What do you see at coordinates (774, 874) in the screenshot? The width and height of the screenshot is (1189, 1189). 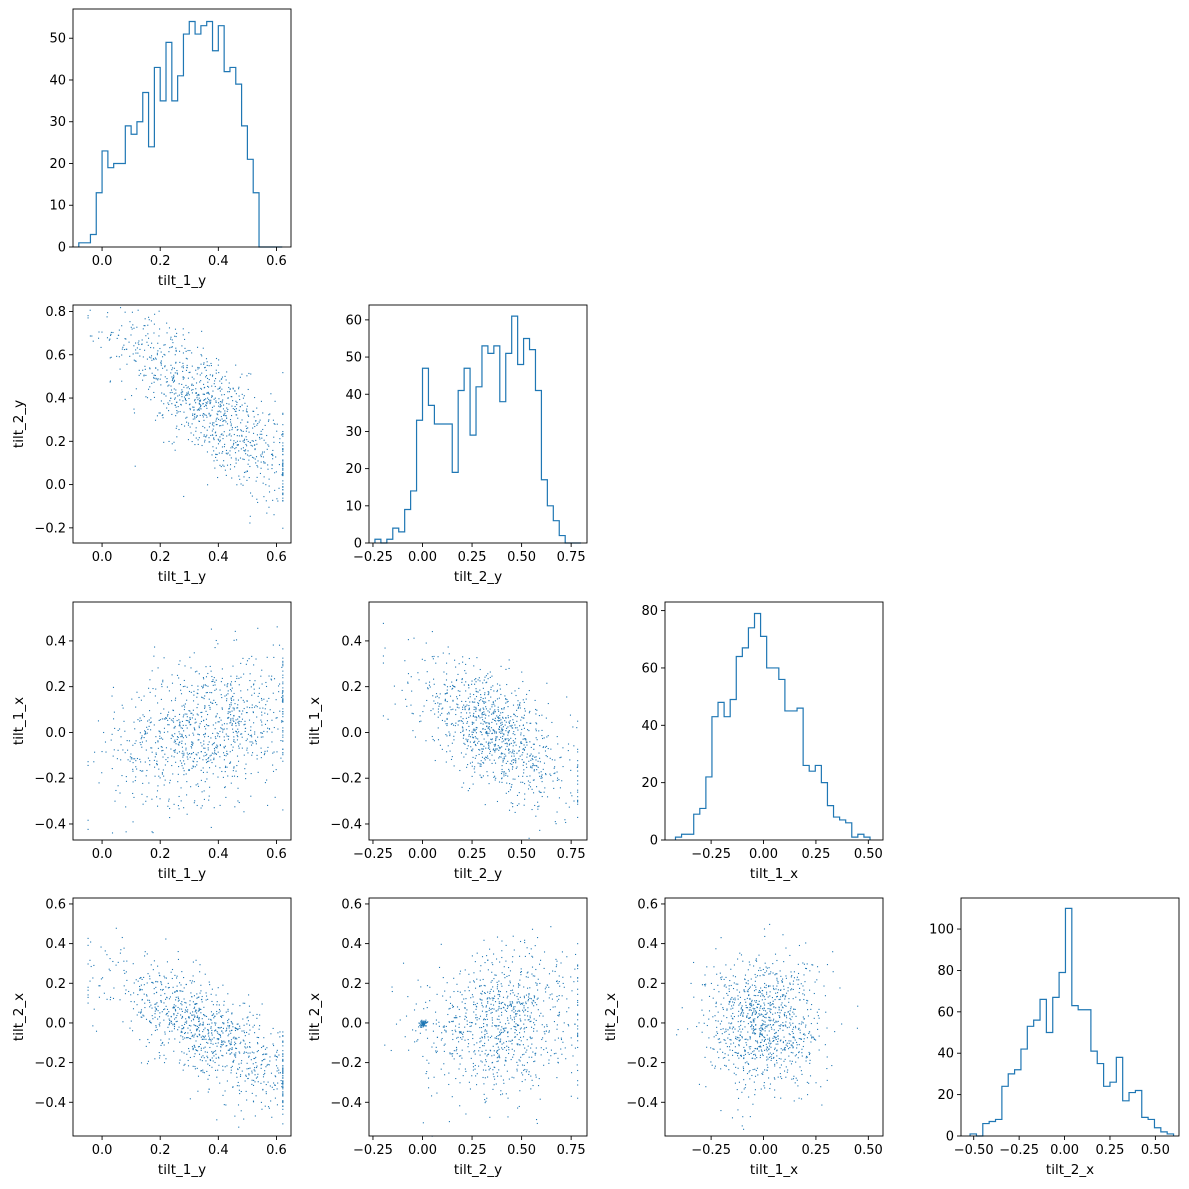 I see `xlabel-tilt_1_x: tilt_1_x` at bounding box center [774, 874].